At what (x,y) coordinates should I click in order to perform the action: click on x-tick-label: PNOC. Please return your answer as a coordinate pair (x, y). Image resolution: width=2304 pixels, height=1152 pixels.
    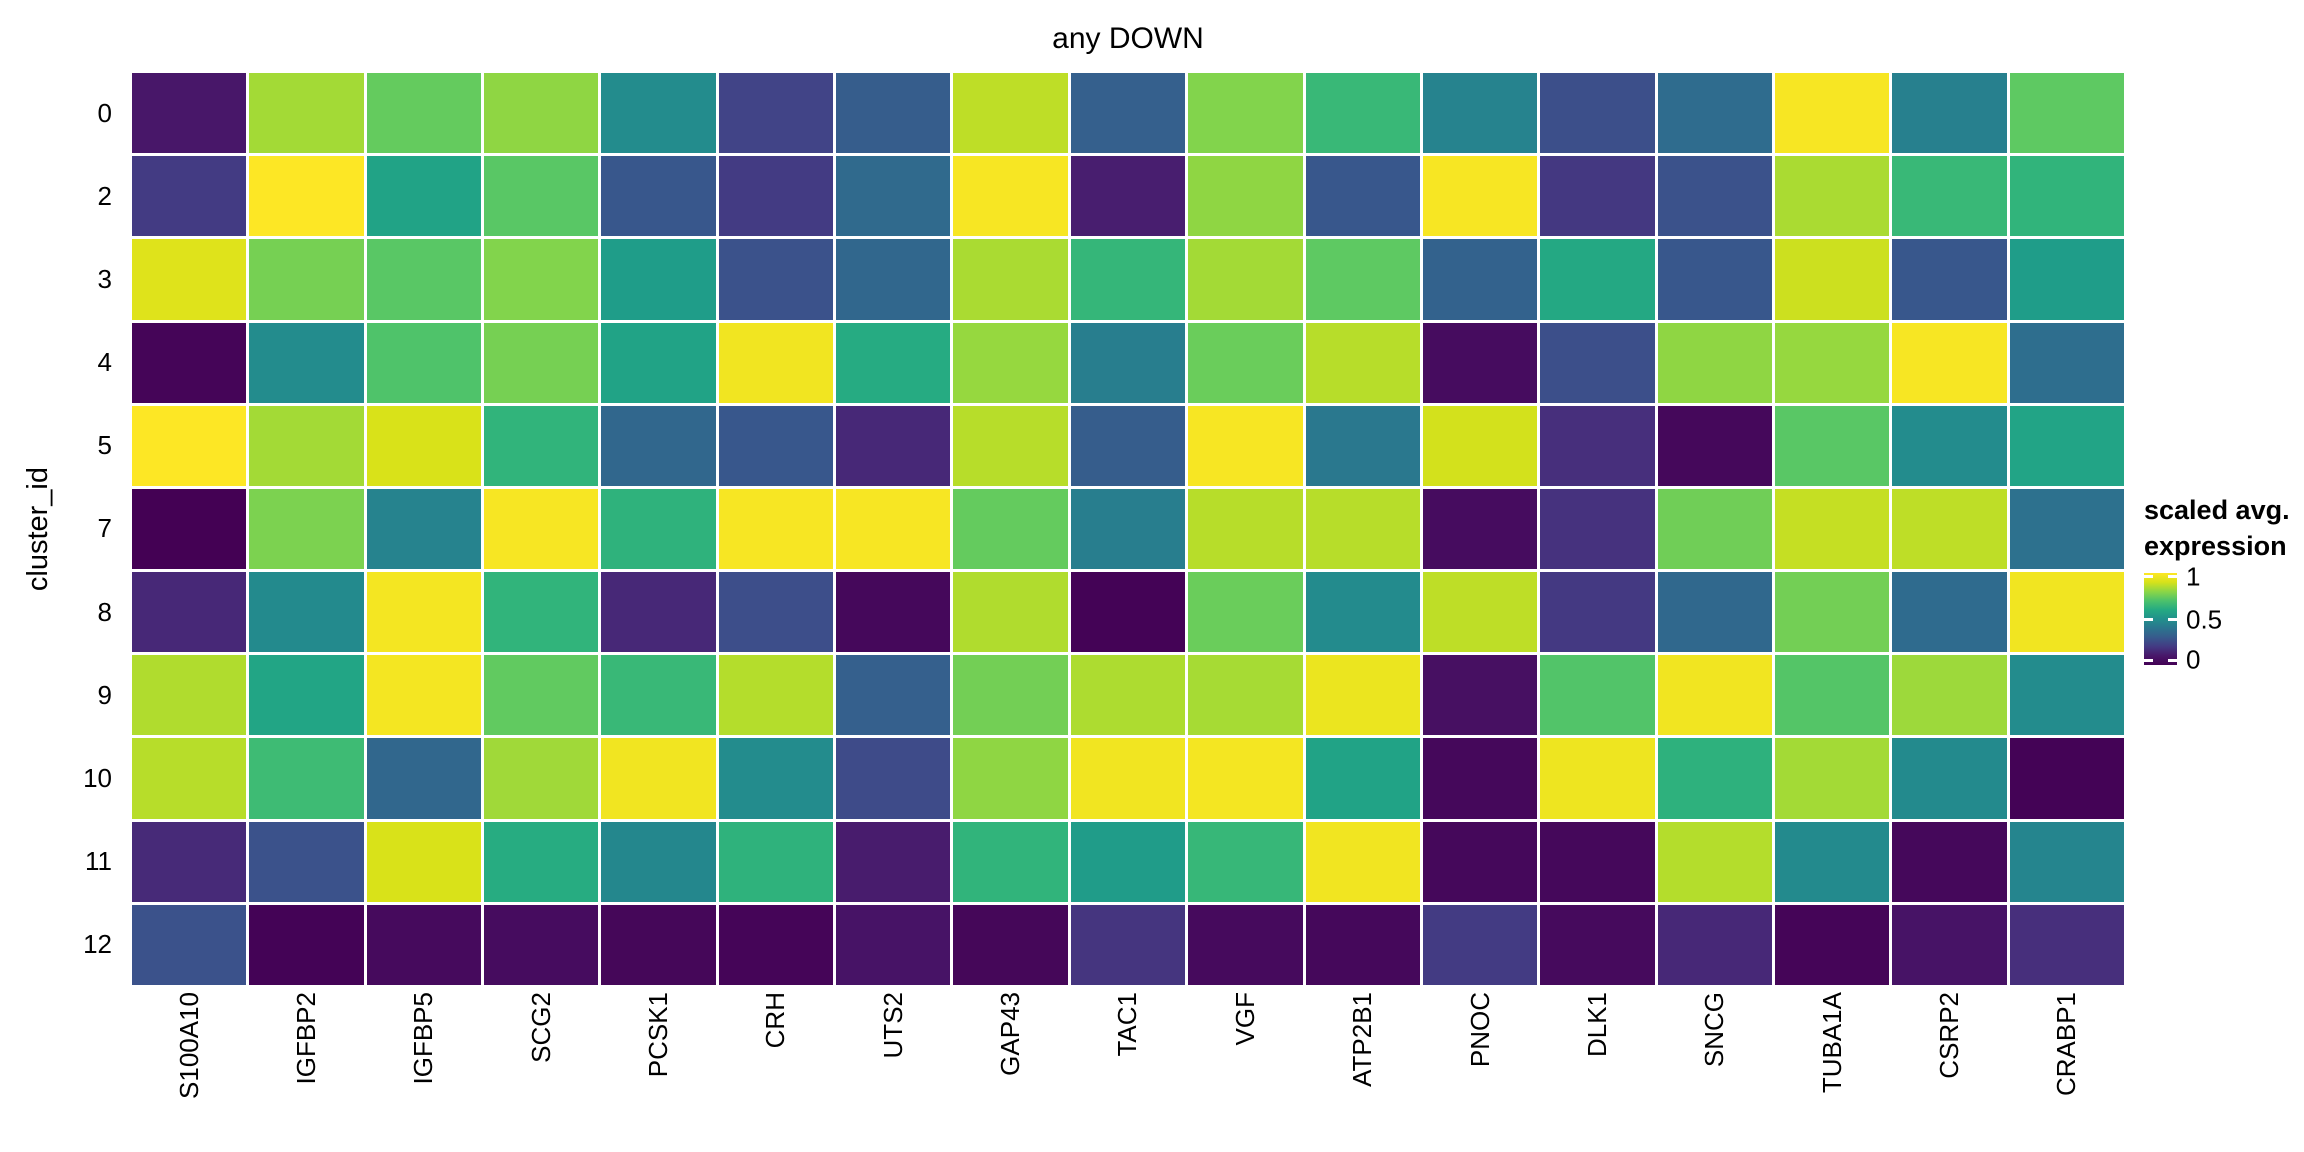
    Looking at the image, I should click on (1480, 1071).